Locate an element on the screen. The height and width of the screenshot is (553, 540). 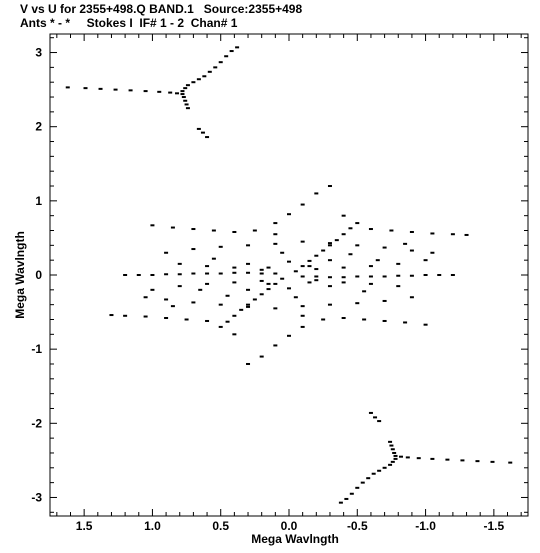
y-tick-label: 0 is located at coordinates (38, 275).